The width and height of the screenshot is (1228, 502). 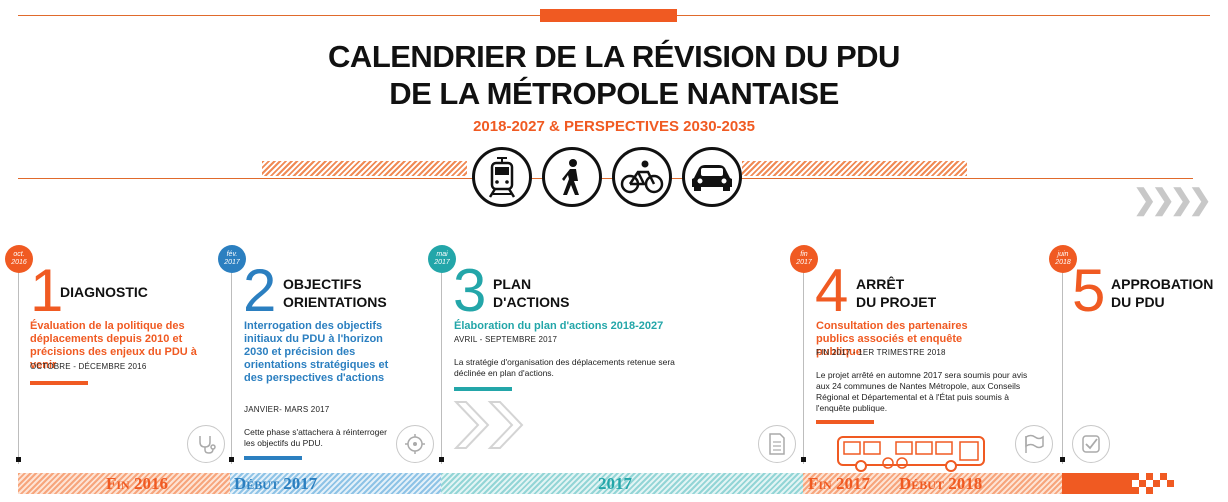 What do you see at coordinates (1156, 486) in the screenshot?
I see `checkered-flag-pattern` at bounding box center [1156, 486].